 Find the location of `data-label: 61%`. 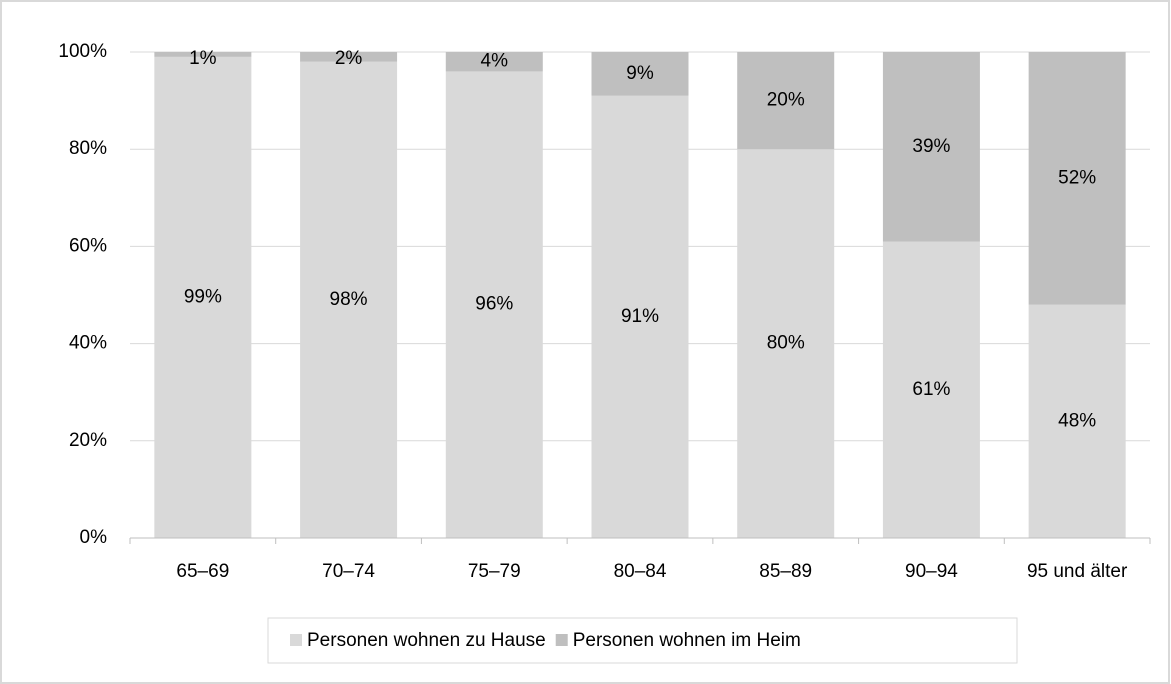

data-label: 61% is located at coordinates (931, 389).